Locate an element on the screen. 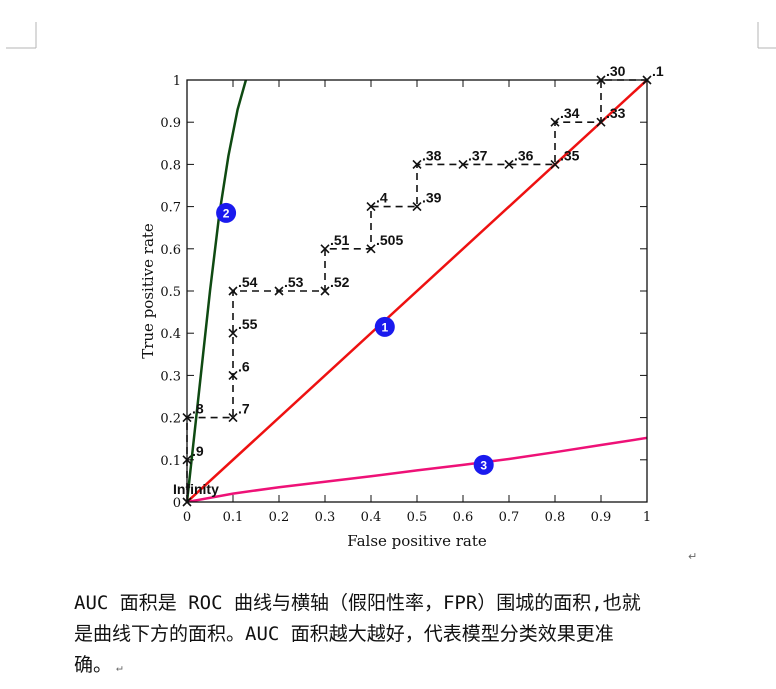 This screenshot has width=776, height=689. x-tick-label: 0.8 is located at coordinates (555, 517).